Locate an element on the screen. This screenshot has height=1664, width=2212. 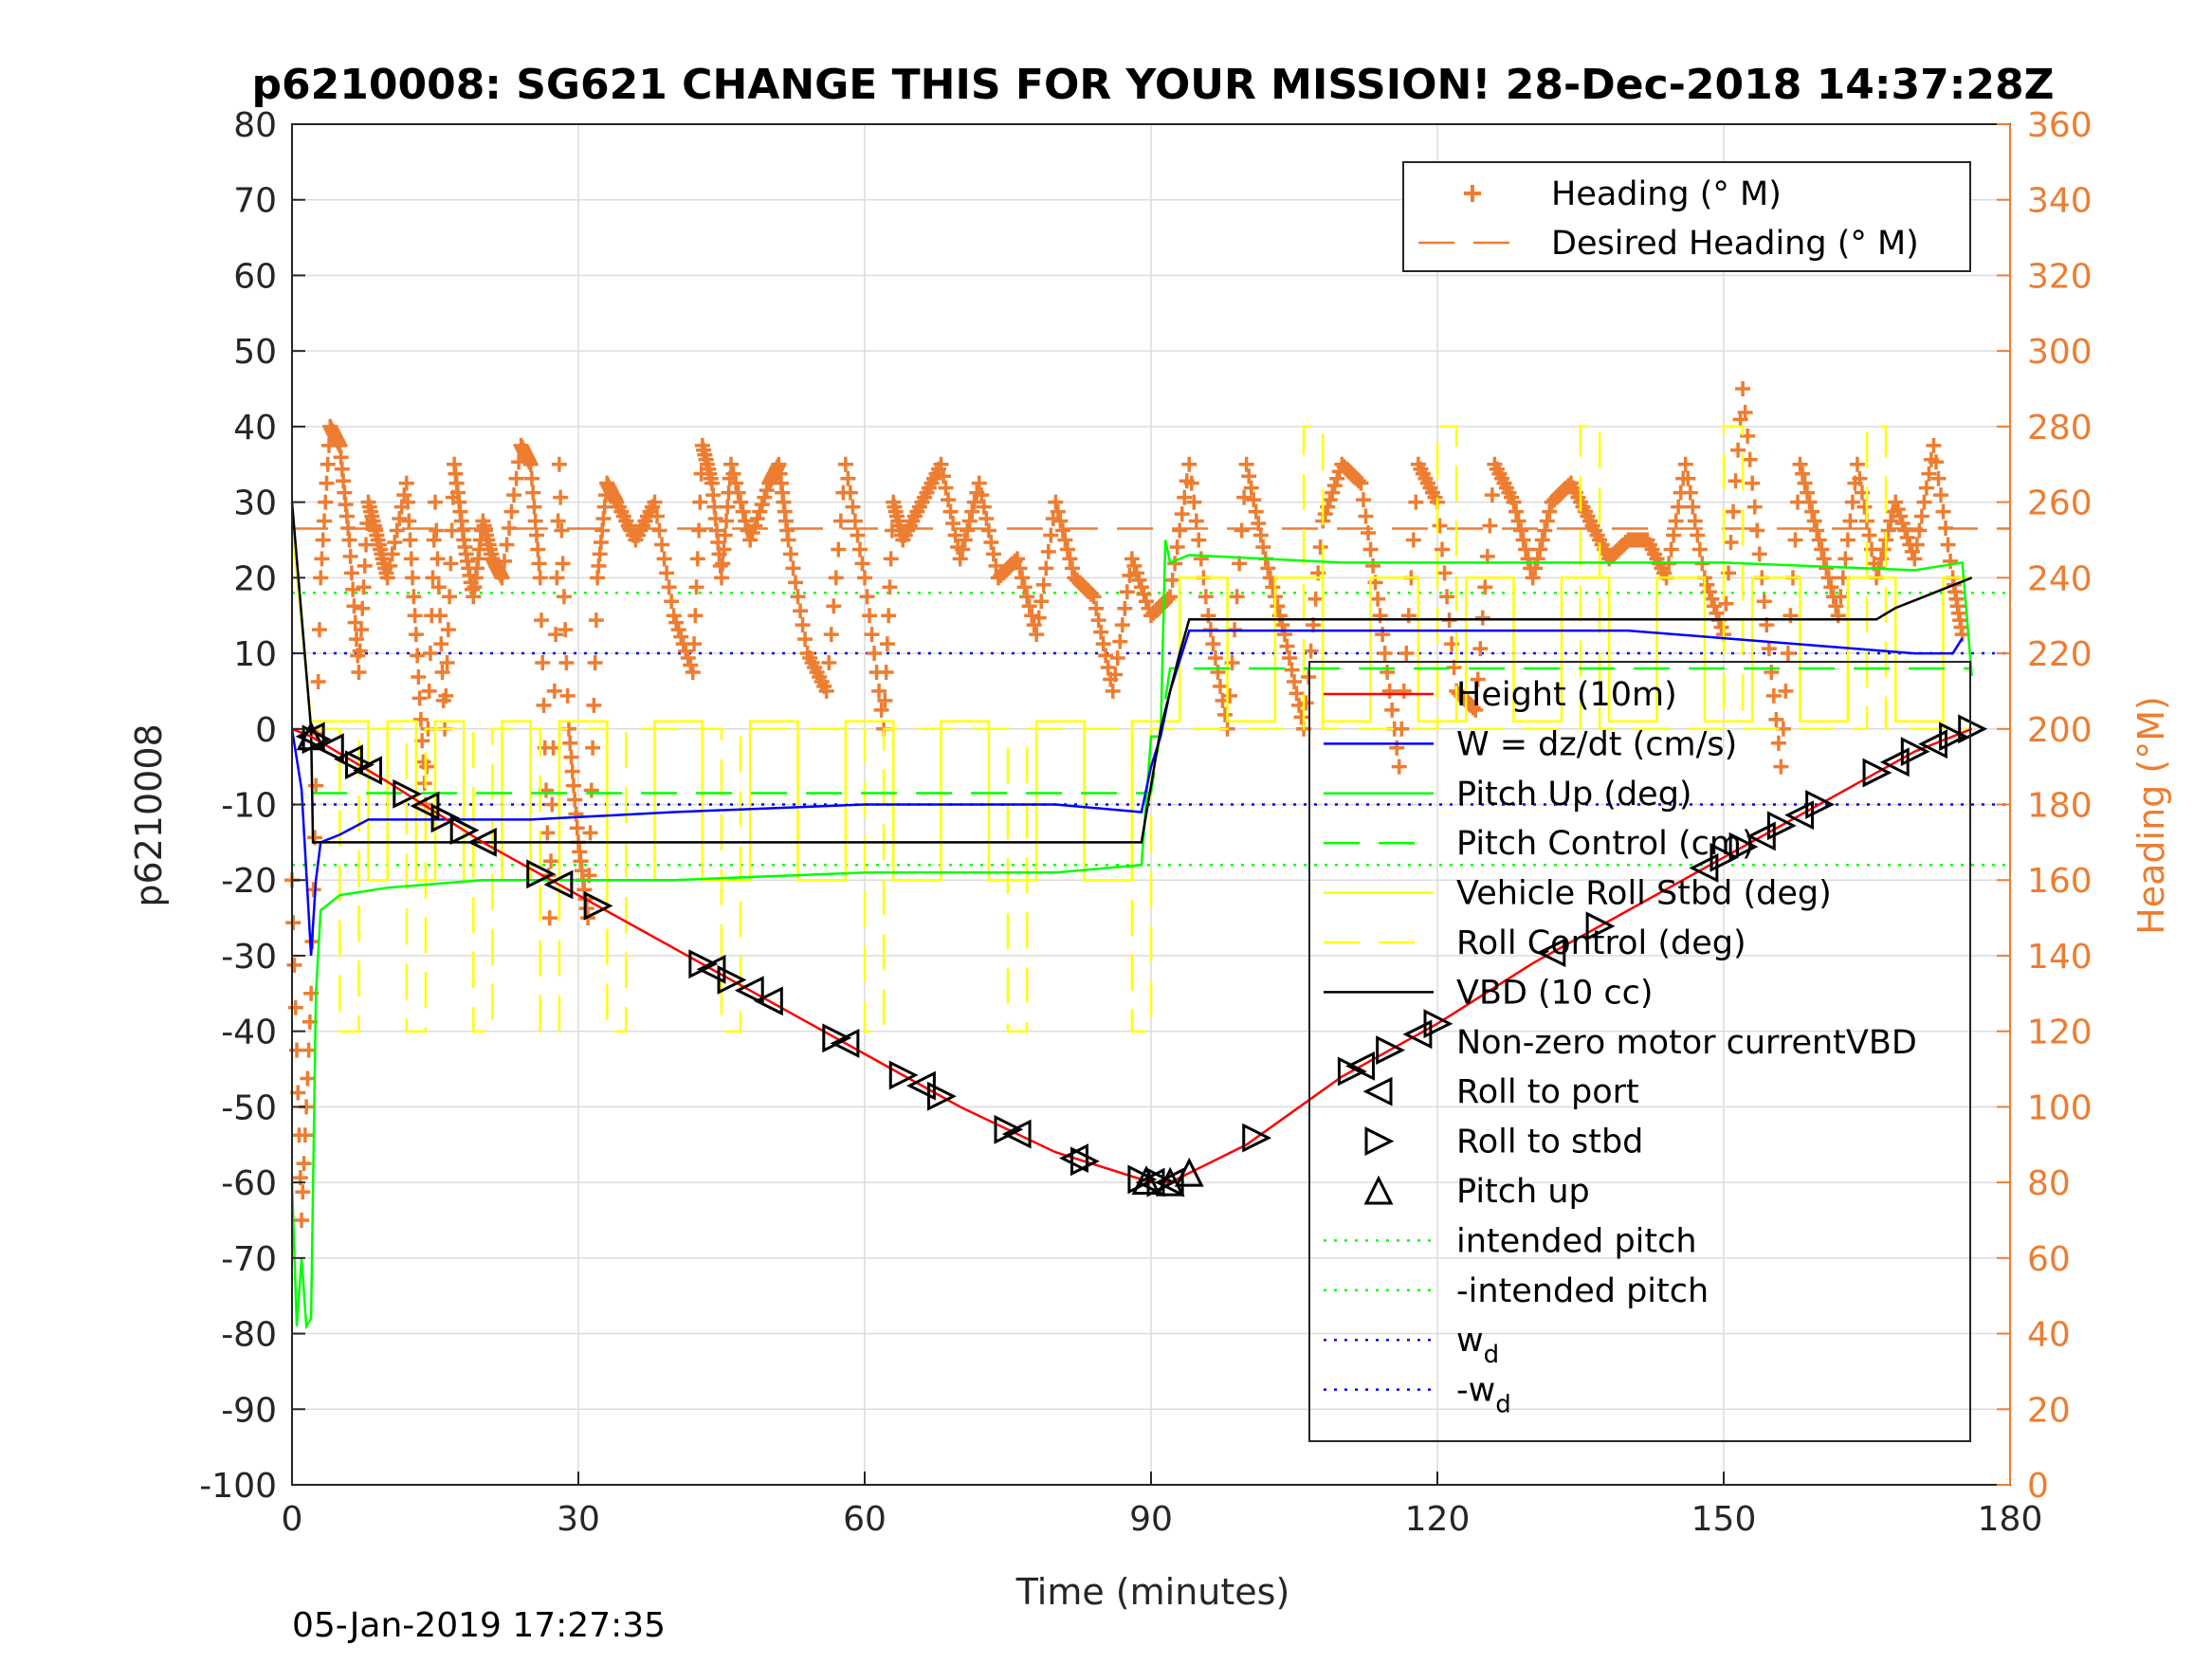
legend-heading: Heading (° M) Desired Heading (° M) is located at coordinates (1686, 216).